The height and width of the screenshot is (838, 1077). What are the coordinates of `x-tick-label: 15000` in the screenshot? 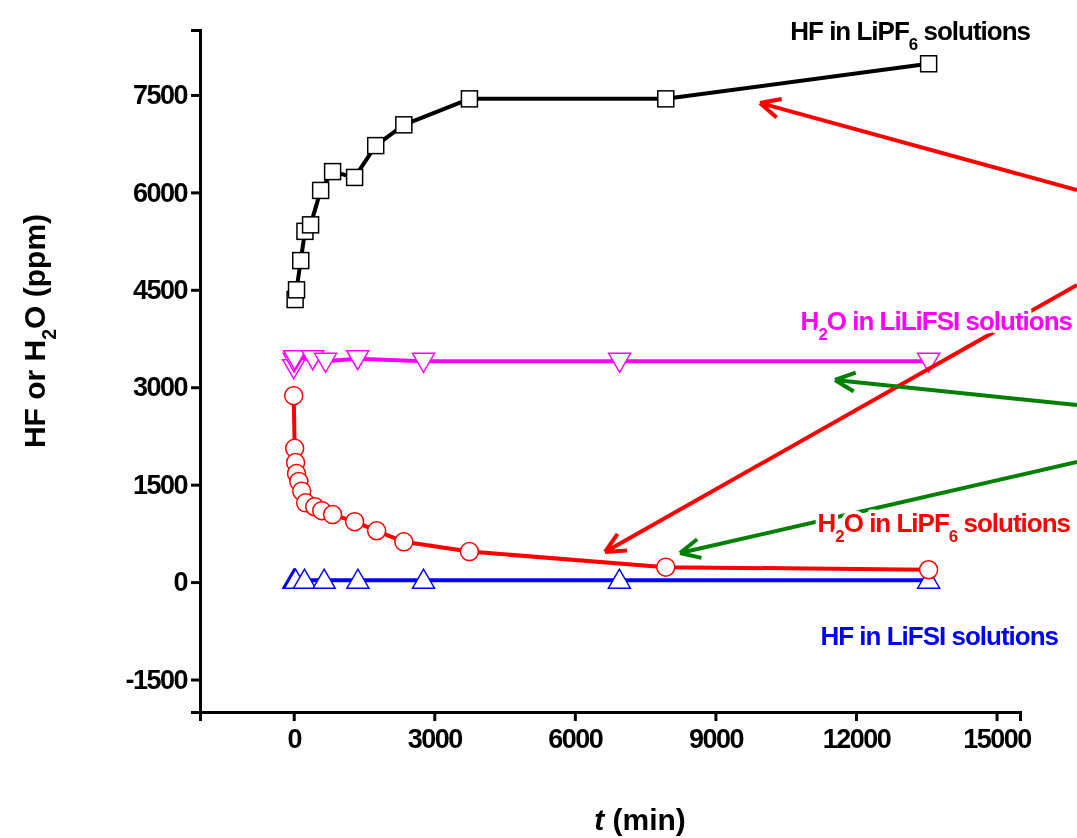 It's located at (997, 739).